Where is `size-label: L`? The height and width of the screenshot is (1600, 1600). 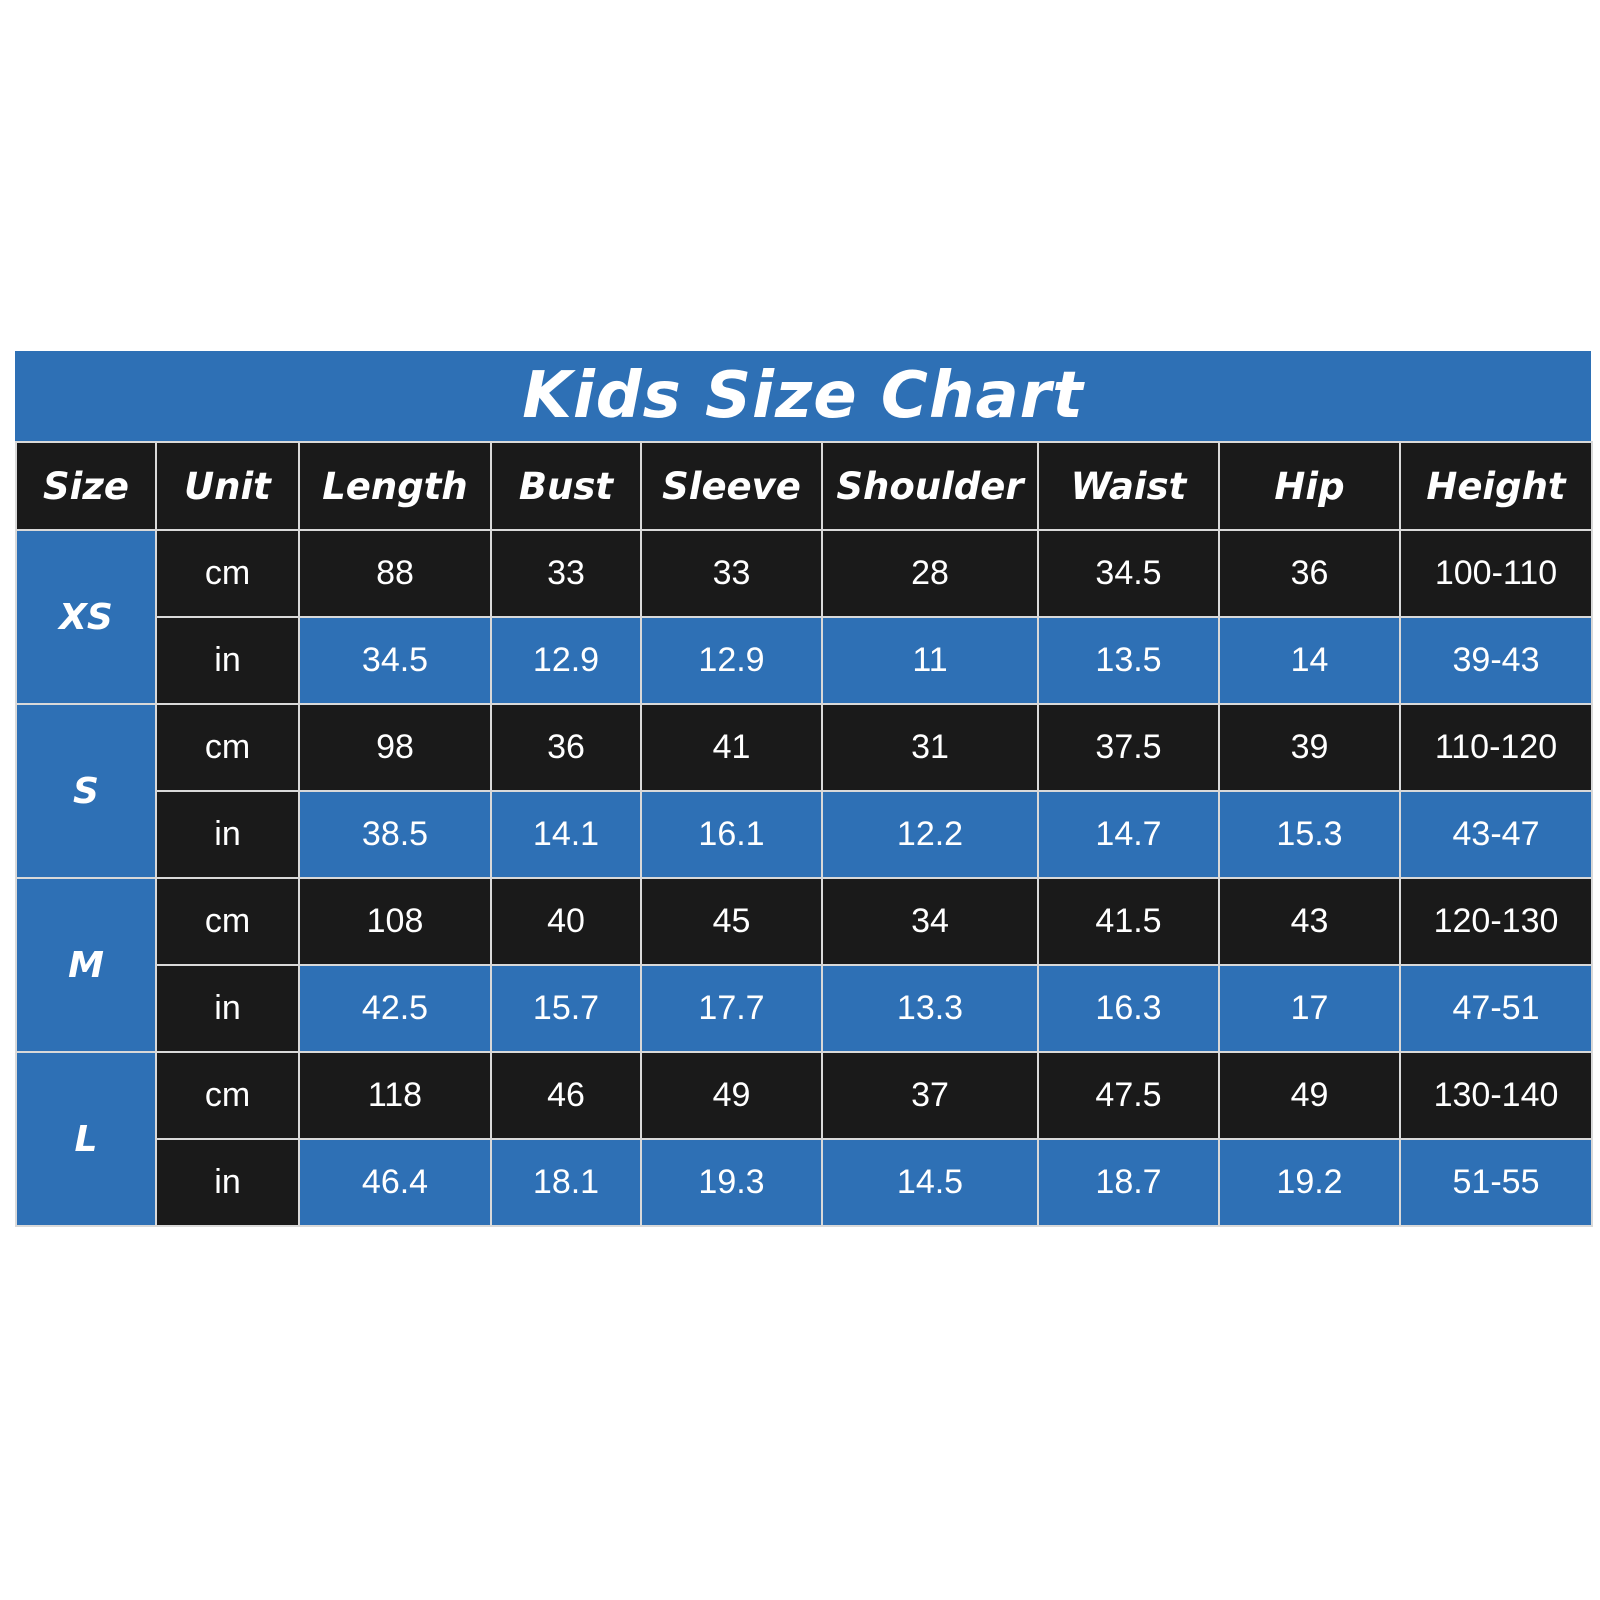
size-label: L is located at coordinates (86, 1139).